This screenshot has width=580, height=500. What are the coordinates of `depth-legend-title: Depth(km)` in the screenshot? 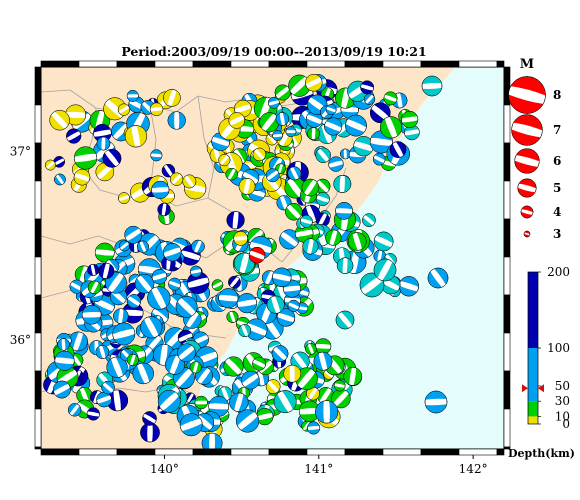 It's located at (541, 453).